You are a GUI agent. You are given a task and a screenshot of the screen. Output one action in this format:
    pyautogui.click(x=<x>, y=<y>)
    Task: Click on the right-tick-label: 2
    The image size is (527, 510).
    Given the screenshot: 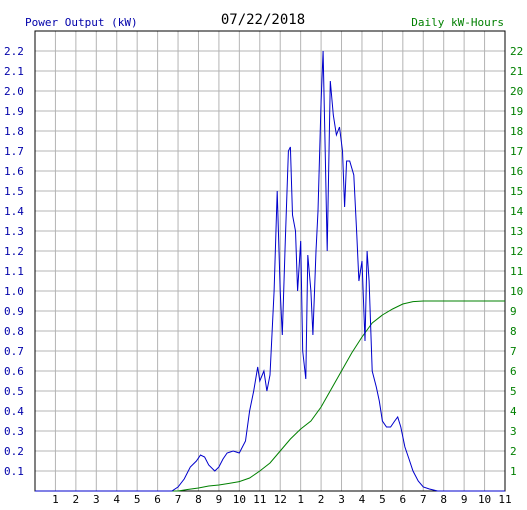 What is the action you would take?
    pyautogui.click(x=513, y=451)
    